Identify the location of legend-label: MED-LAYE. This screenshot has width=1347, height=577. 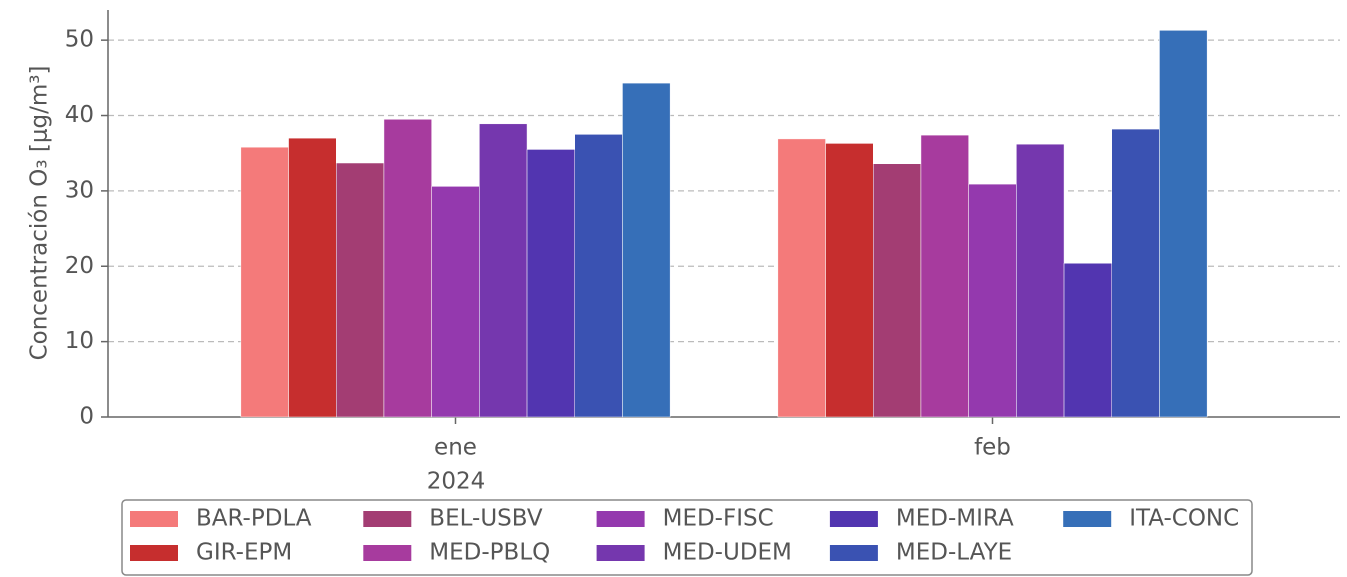
(954, 553).